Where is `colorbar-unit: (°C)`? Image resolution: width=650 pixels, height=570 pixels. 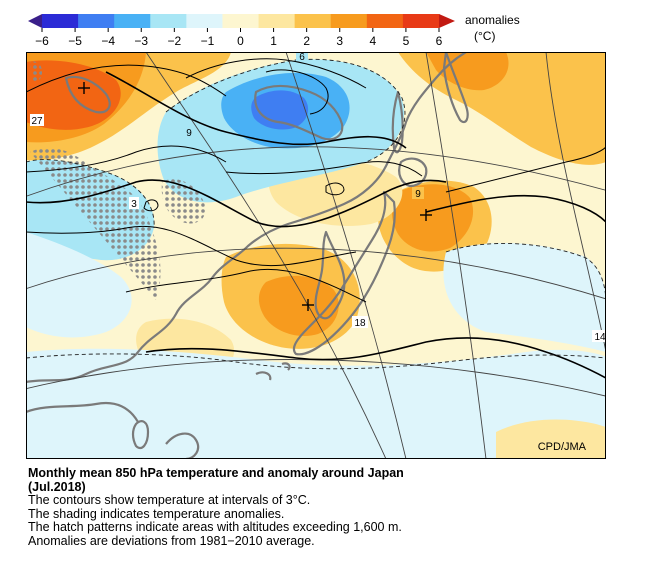
colorbar-unit: (°C) is located at coordinates (484, 36).